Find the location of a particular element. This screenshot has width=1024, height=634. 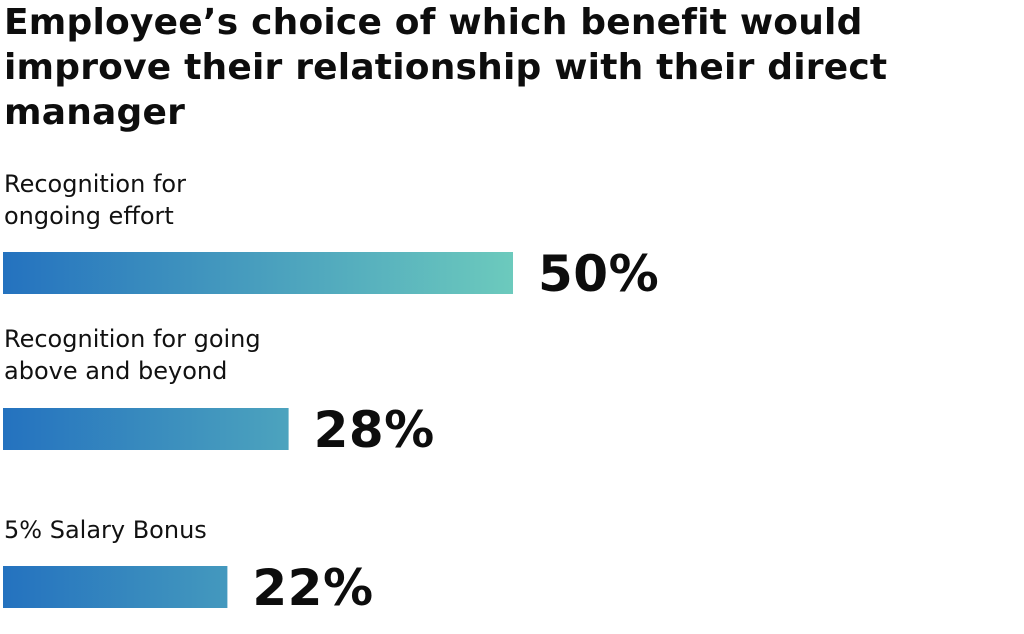

category-label: 5% Salary Bonus is located at coordinates (105, 530).